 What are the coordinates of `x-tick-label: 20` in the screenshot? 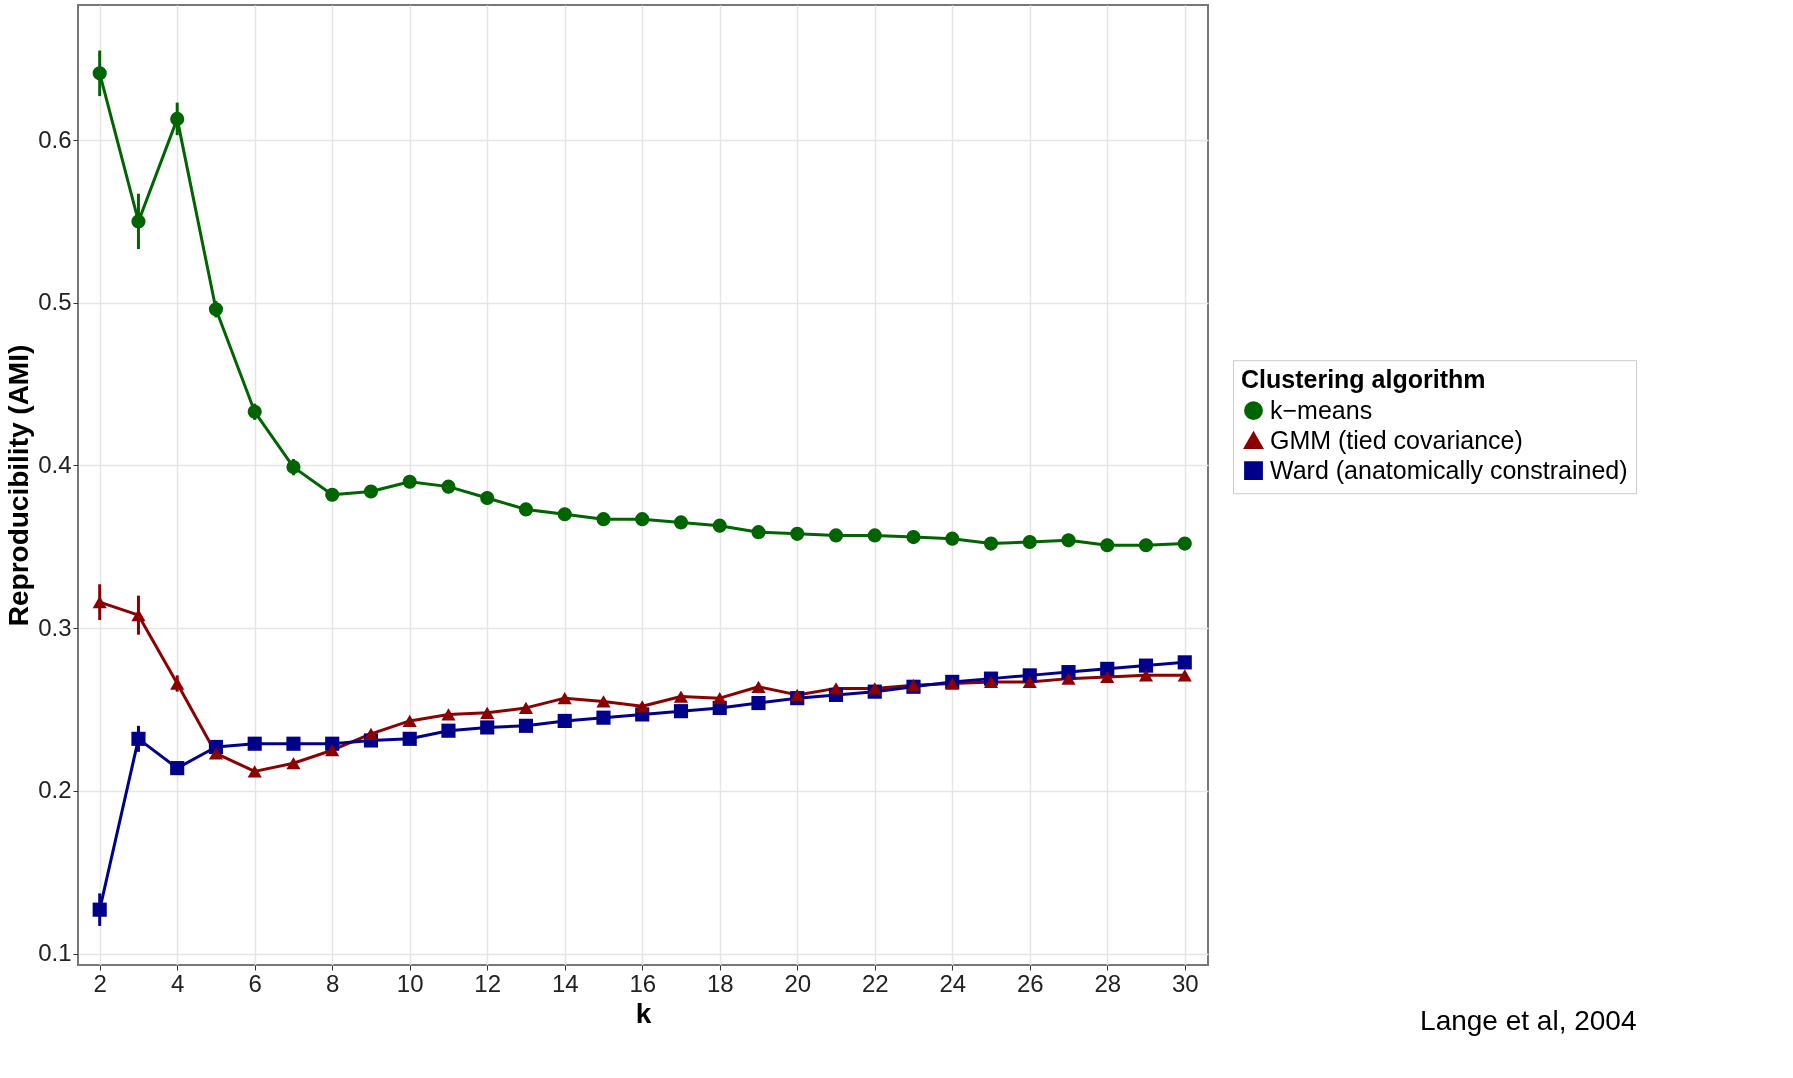 It's located at (798, 983).